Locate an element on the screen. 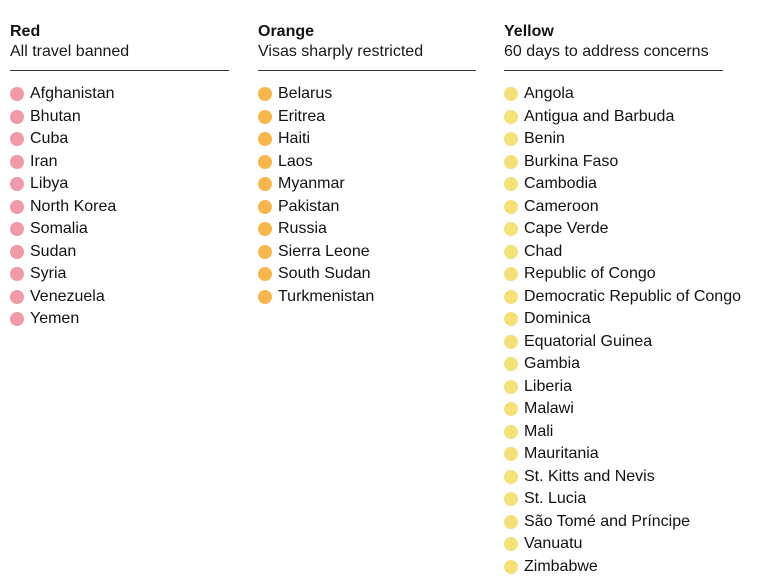 The height and width of the screenshot is (581, 767). list-item: Somalia is located at coordinates (119, 229).